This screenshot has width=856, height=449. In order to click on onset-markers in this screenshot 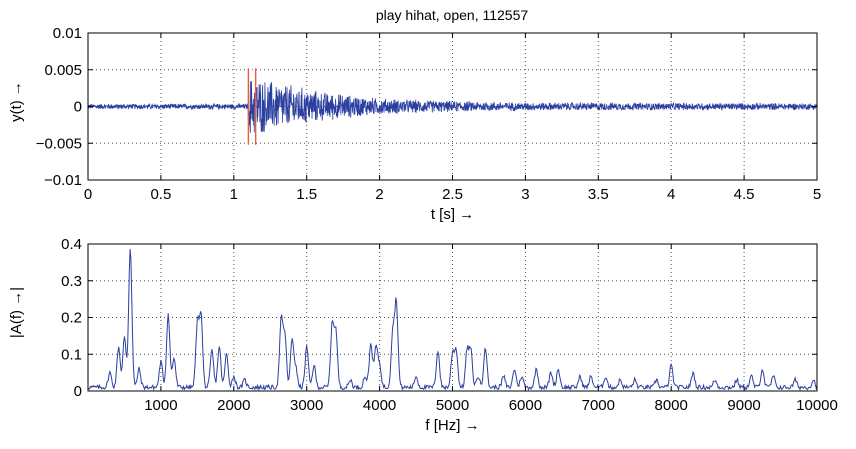, I will do `click(252, 106)`.